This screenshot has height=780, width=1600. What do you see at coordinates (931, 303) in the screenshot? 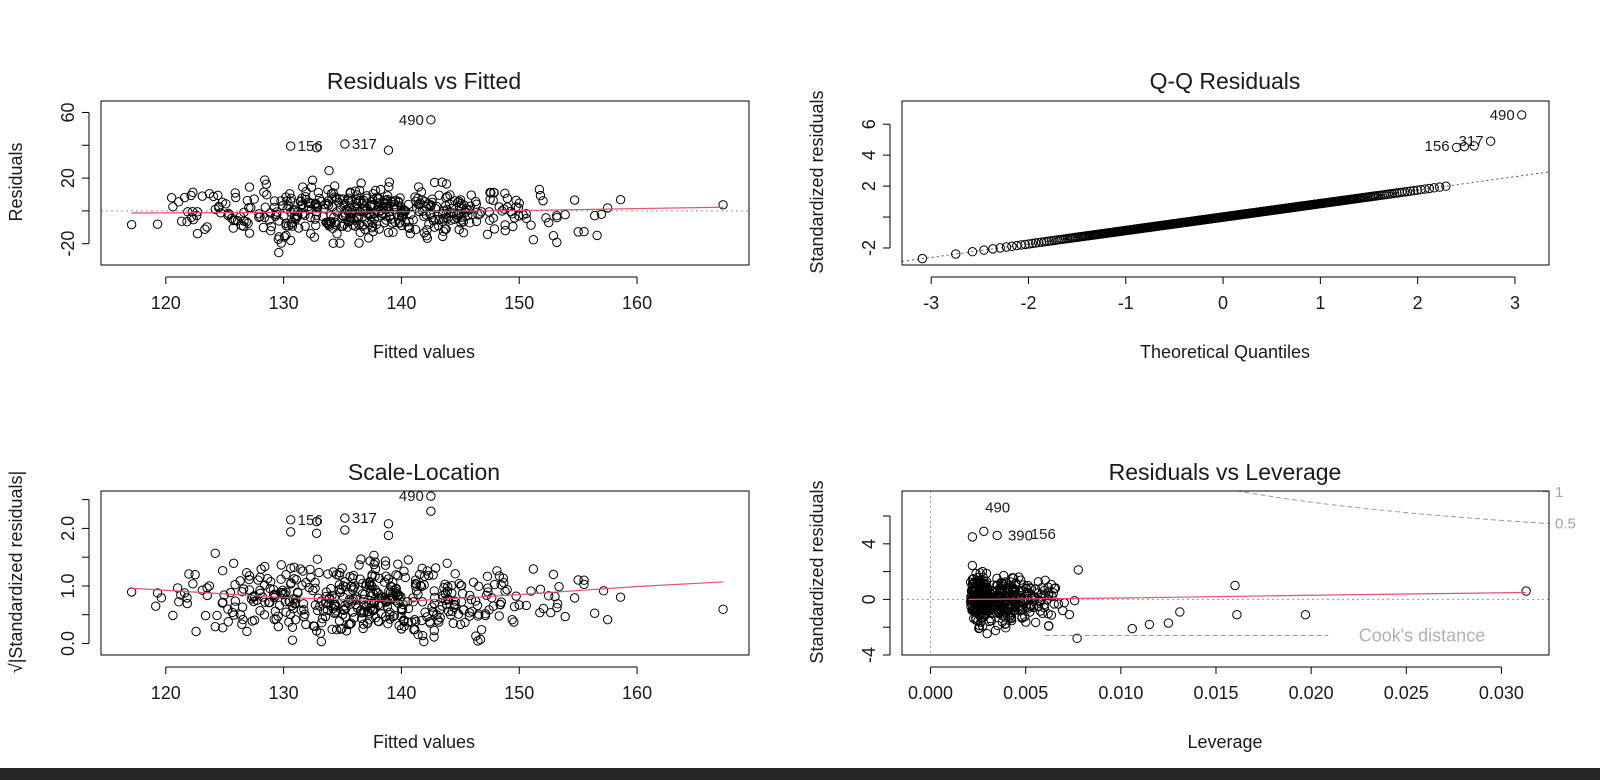
I see `x-tick-label: -3` at bounding box center [931, 303].